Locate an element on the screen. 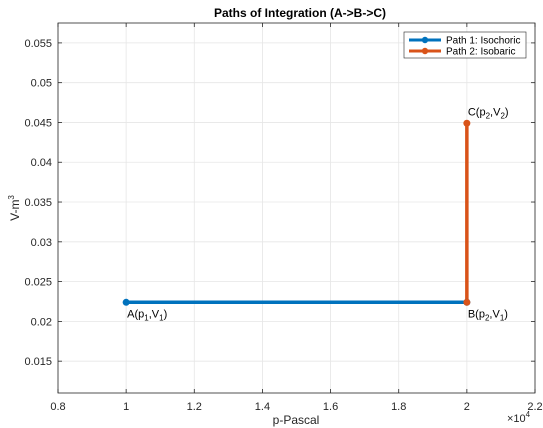 This screenshot has width=543, height=428. x-tick-label: 2.2 is located at coordinates (534, 407).